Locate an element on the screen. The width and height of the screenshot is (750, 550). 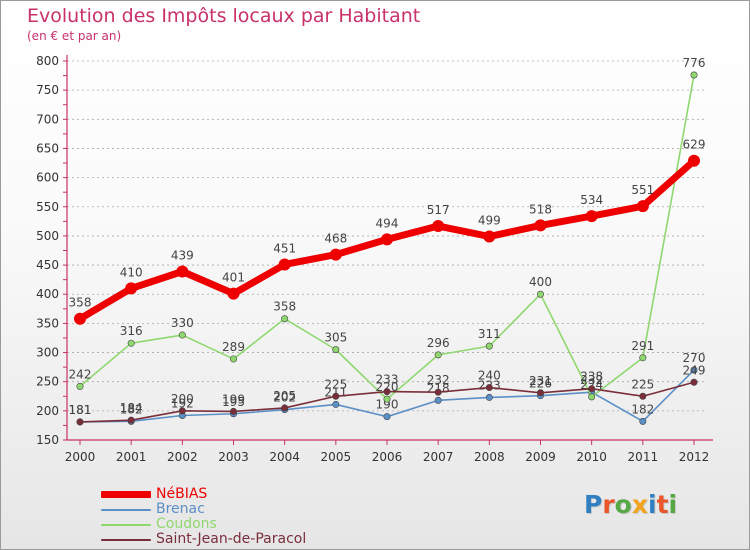
data-label-nebias: 534 is located at coordinates (591, 200).